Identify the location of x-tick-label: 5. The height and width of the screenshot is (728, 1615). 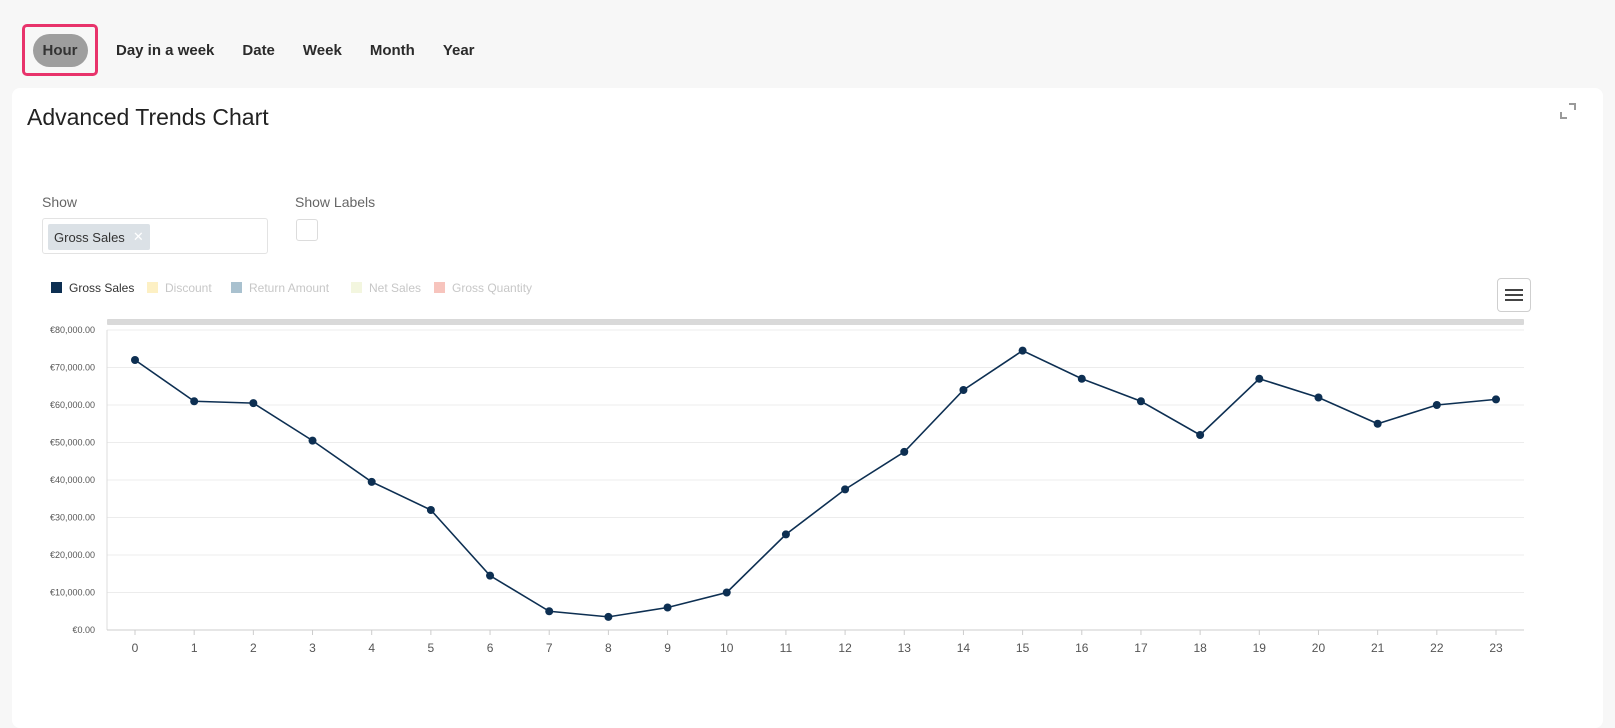
(431, 648).